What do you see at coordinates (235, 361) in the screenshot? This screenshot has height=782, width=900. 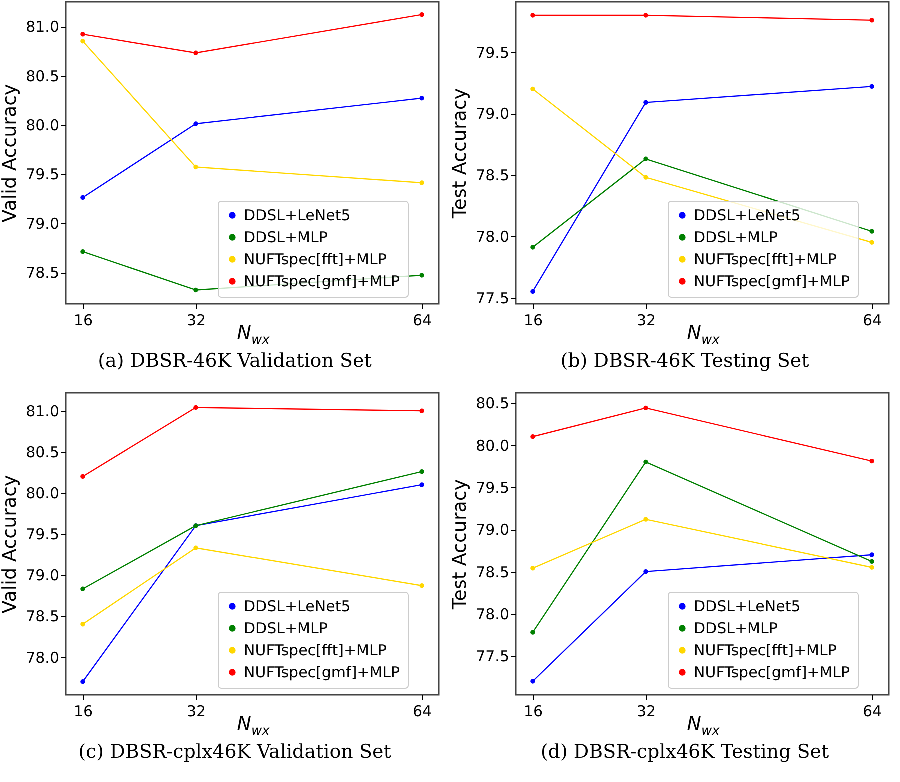 I see `text: (a) DBSR-46K Validation Set` at bounding box center [235, 361].